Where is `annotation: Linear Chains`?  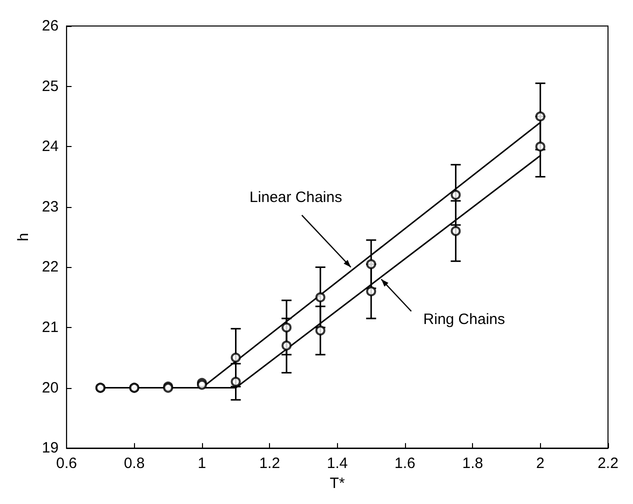
annotation: Linear Chains is located at coordinates (296, 197).